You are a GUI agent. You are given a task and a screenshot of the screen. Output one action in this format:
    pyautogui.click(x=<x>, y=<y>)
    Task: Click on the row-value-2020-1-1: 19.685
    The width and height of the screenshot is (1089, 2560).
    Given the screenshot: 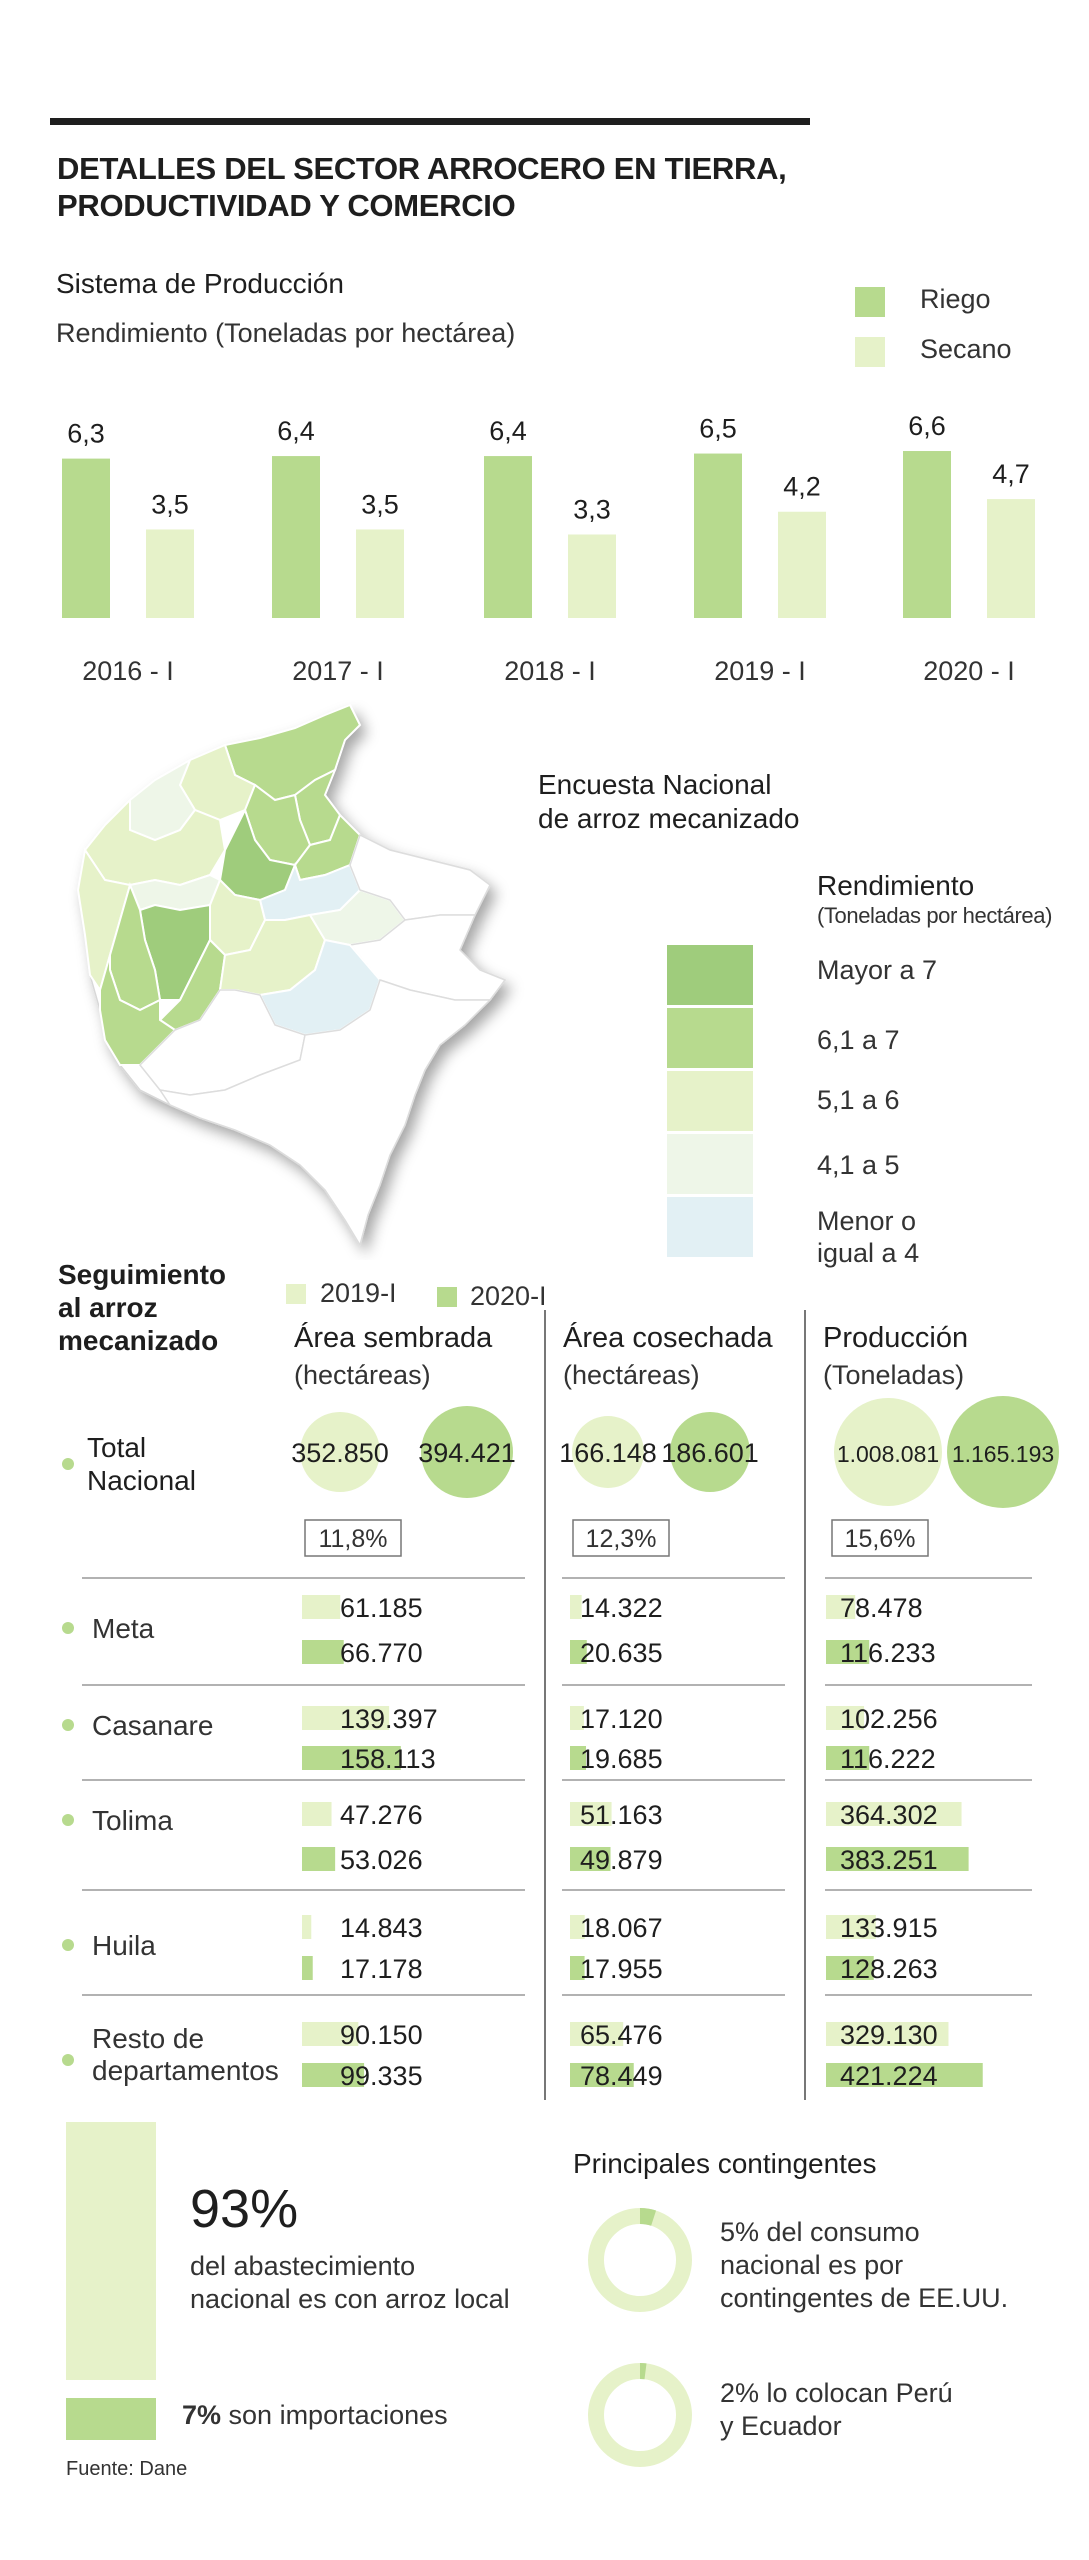 What is the action you would take?
    pyautogui.click(x=621, y=1759)
    